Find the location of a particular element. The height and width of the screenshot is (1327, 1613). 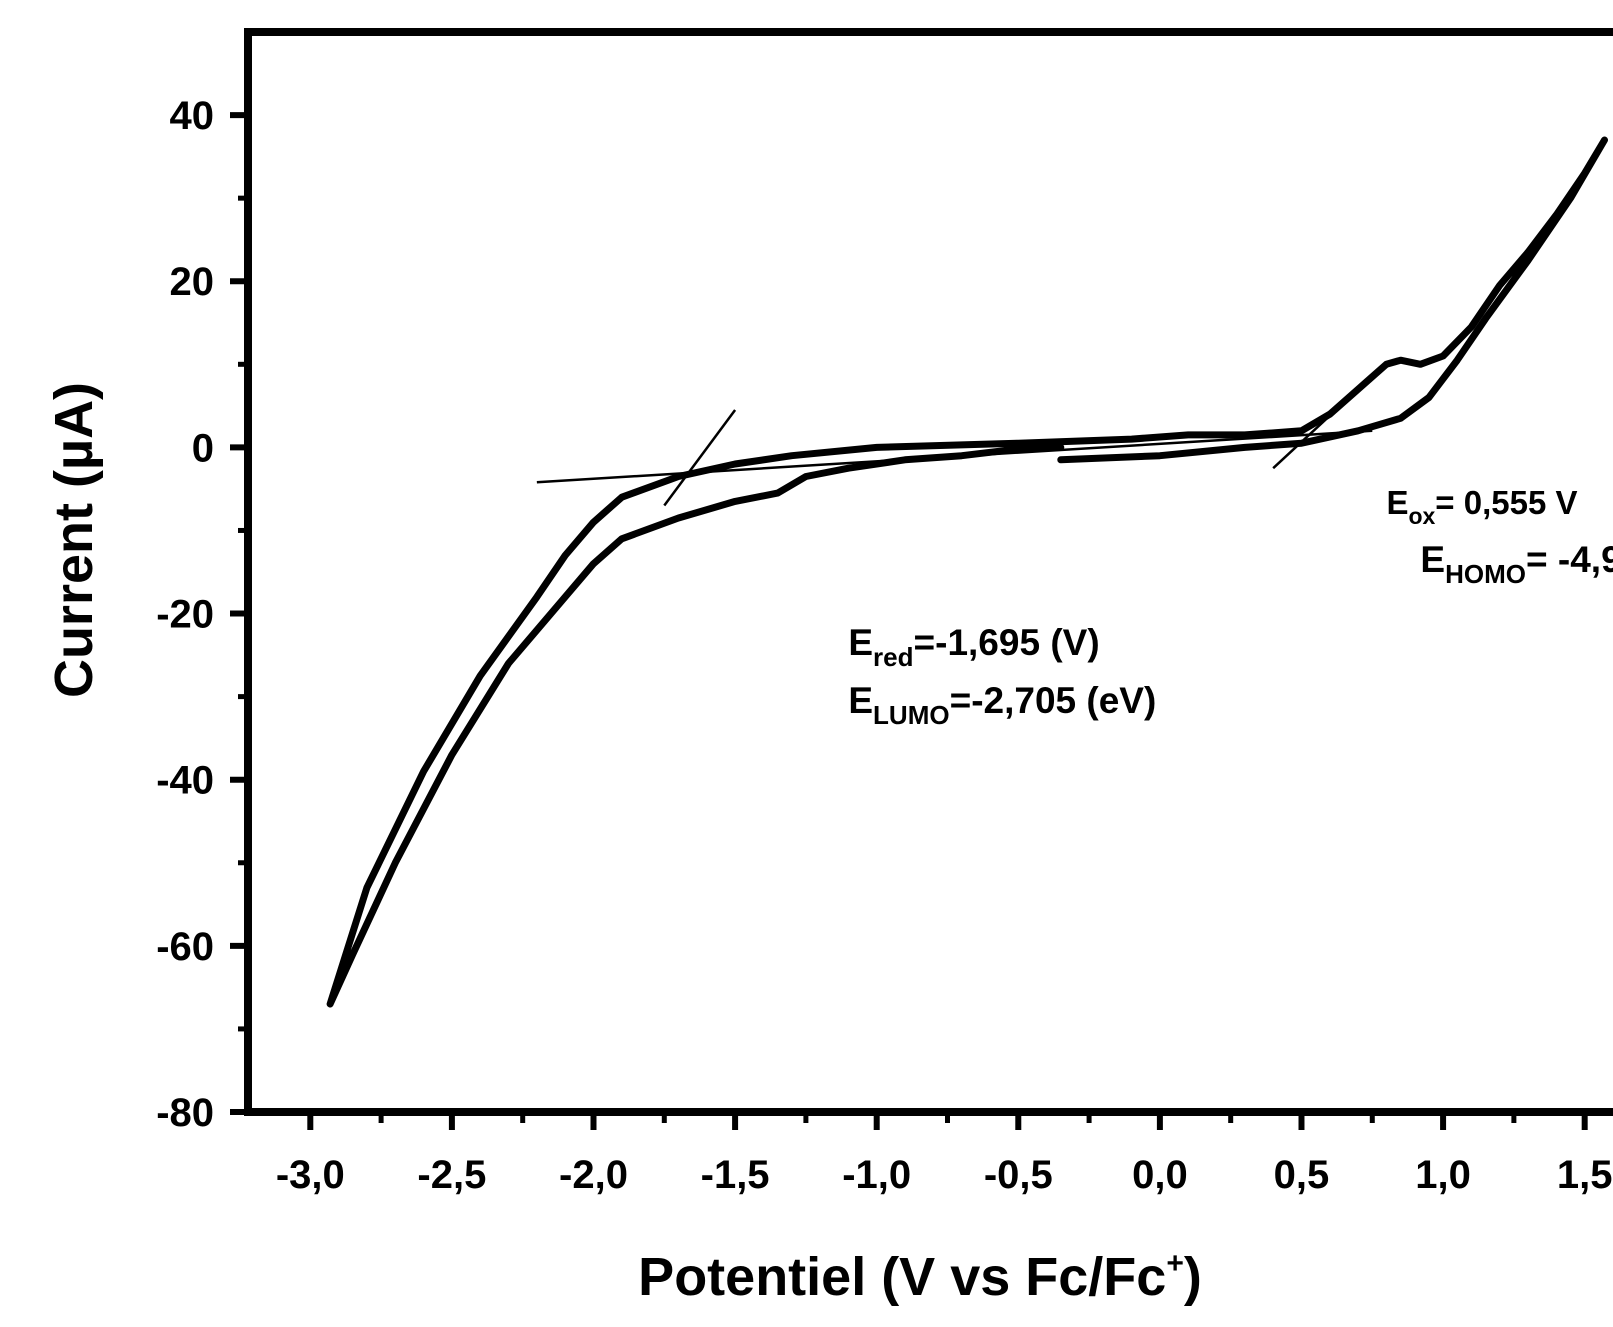

x-axis-title-tail: ) is located at coordinates (1193, 1277).